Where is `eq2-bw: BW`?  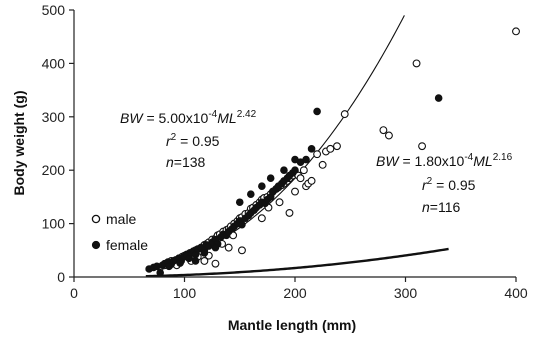
eq2-bw: BW is located at coordinates (388, 161).